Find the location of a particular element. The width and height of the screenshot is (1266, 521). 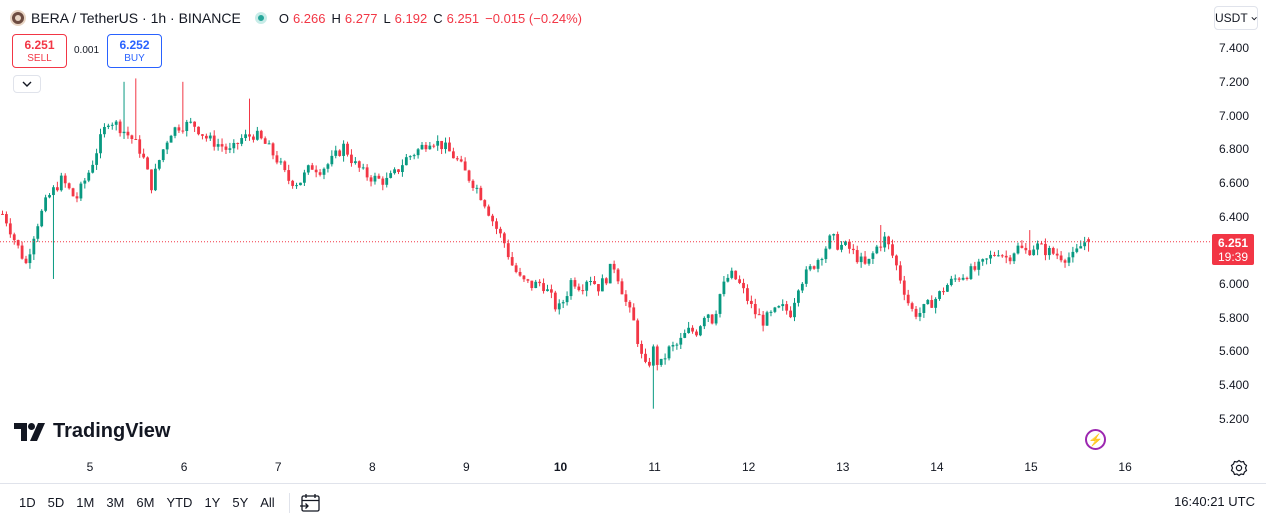

bar-countdown: 19:39 is located at coordinates (1233, 257).